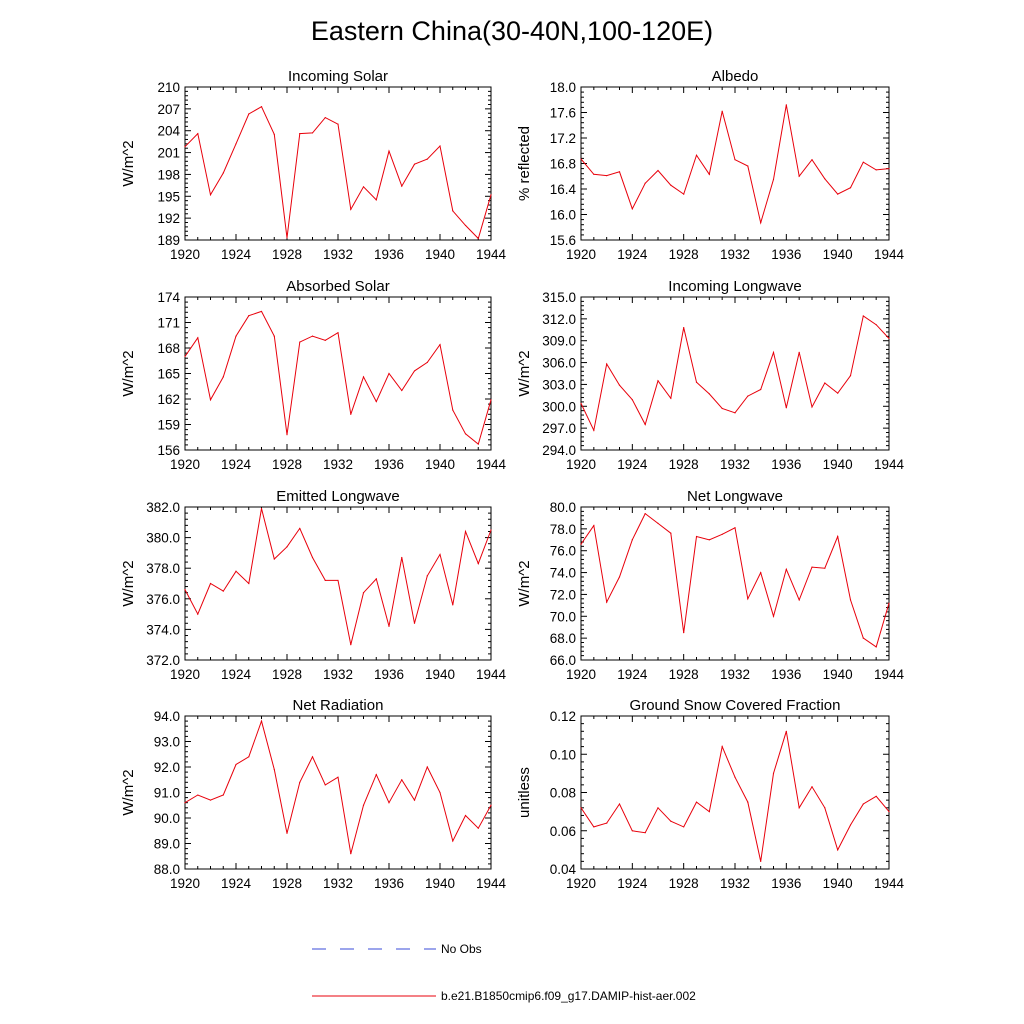  I want to click on y-tick-label: 210, so click(168, 87).